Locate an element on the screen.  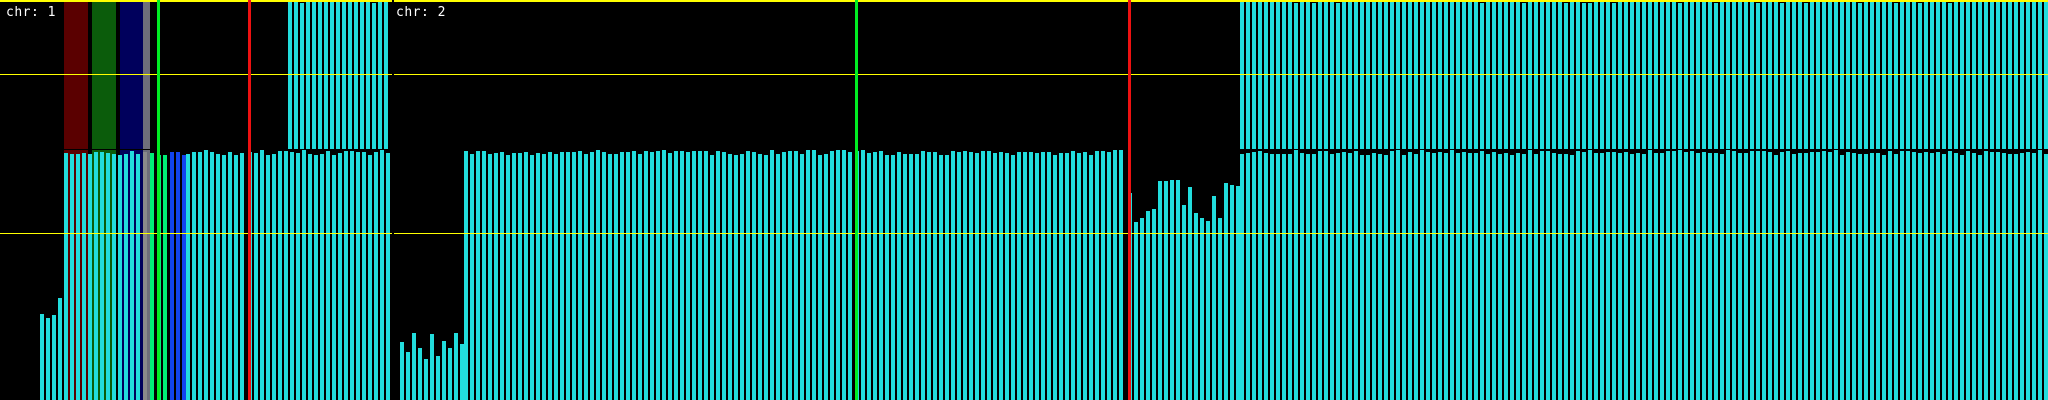
top-border-rule is located at coordinates (1024, 1).